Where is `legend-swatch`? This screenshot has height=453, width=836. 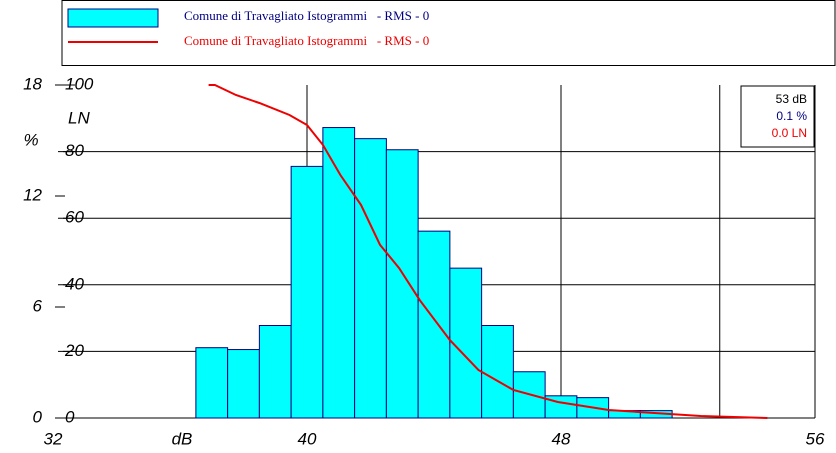 legend-swatch is located at coordinates (113, 18).